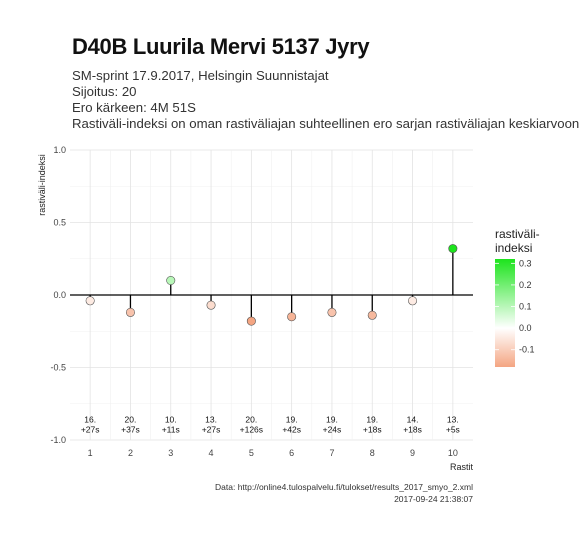 Image resolution: width=585 pixels, height=540 pixels. I want to click on legend-title-line-2: indeksi, so click(513, 248).